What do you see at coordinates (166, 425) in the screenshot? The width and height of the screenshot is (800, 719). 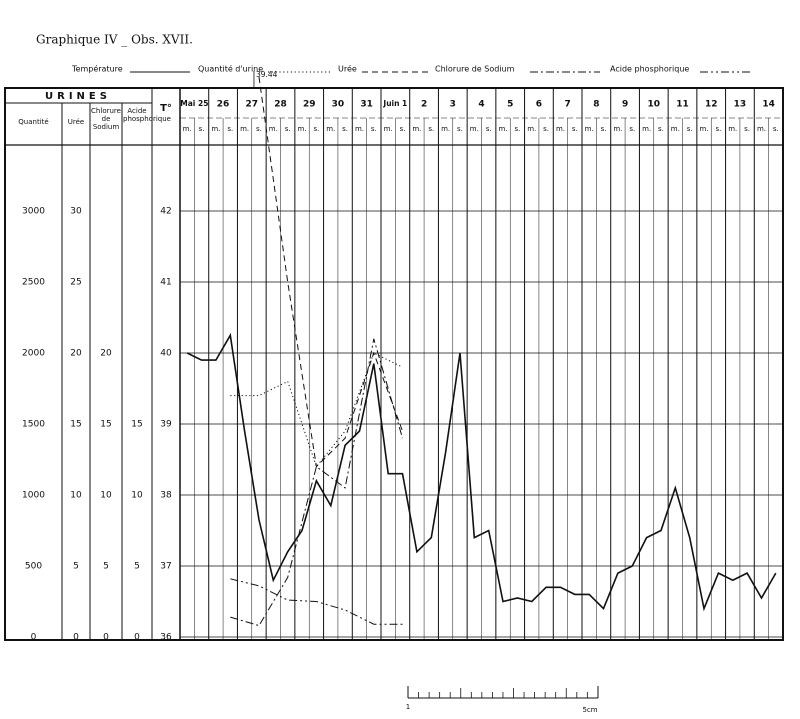 I see `y-tick-label: 39` at bounding box center [166, 425].